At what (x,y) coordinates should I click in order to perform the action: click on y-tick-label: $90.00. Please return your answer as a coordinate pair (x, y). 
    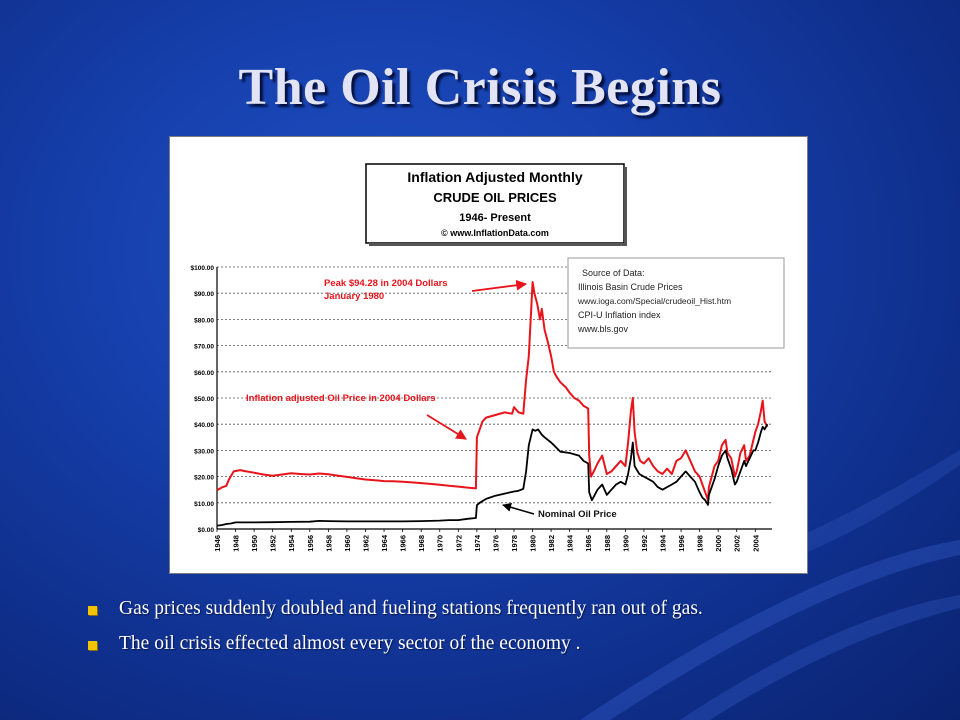
    Looking at the image, I should click on (204, 294).